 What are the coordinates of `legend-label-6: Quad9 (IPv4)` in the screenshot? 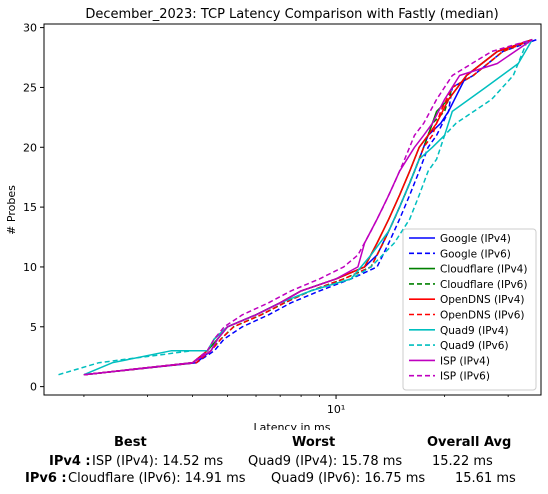 It's located at (474, 331).